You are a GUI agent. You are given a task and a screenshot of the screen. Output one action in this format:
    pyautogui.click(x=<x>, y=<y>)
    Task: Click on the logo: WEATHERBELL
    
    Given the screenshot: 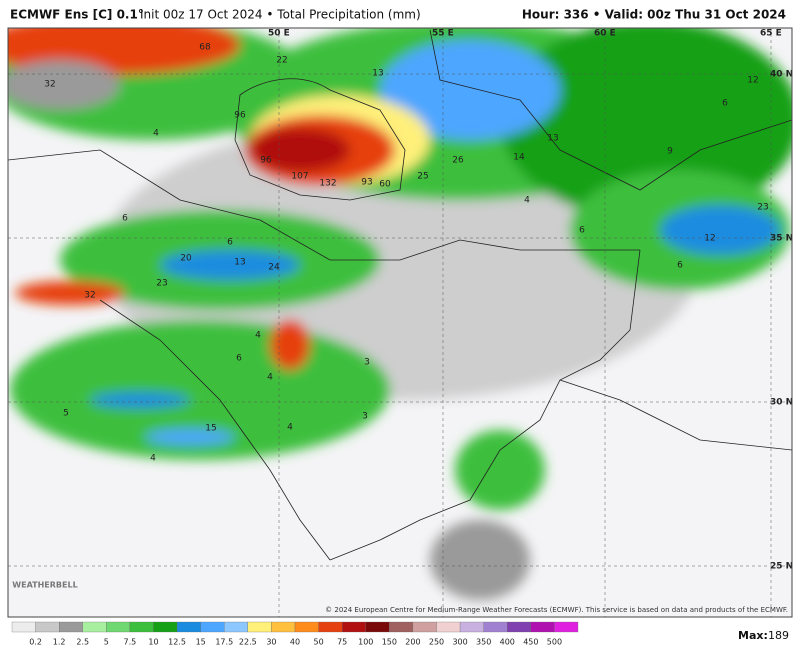 What is the action you would take?
    pyautogui.click(x=44, y=585)
    